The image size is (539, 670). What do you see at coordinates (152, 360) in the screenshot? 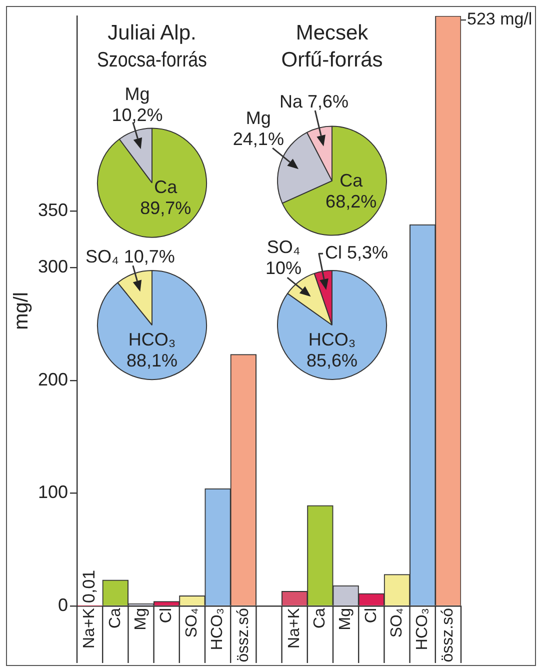
I see `data-label: 88,1%` at bounding box center [152, 360].